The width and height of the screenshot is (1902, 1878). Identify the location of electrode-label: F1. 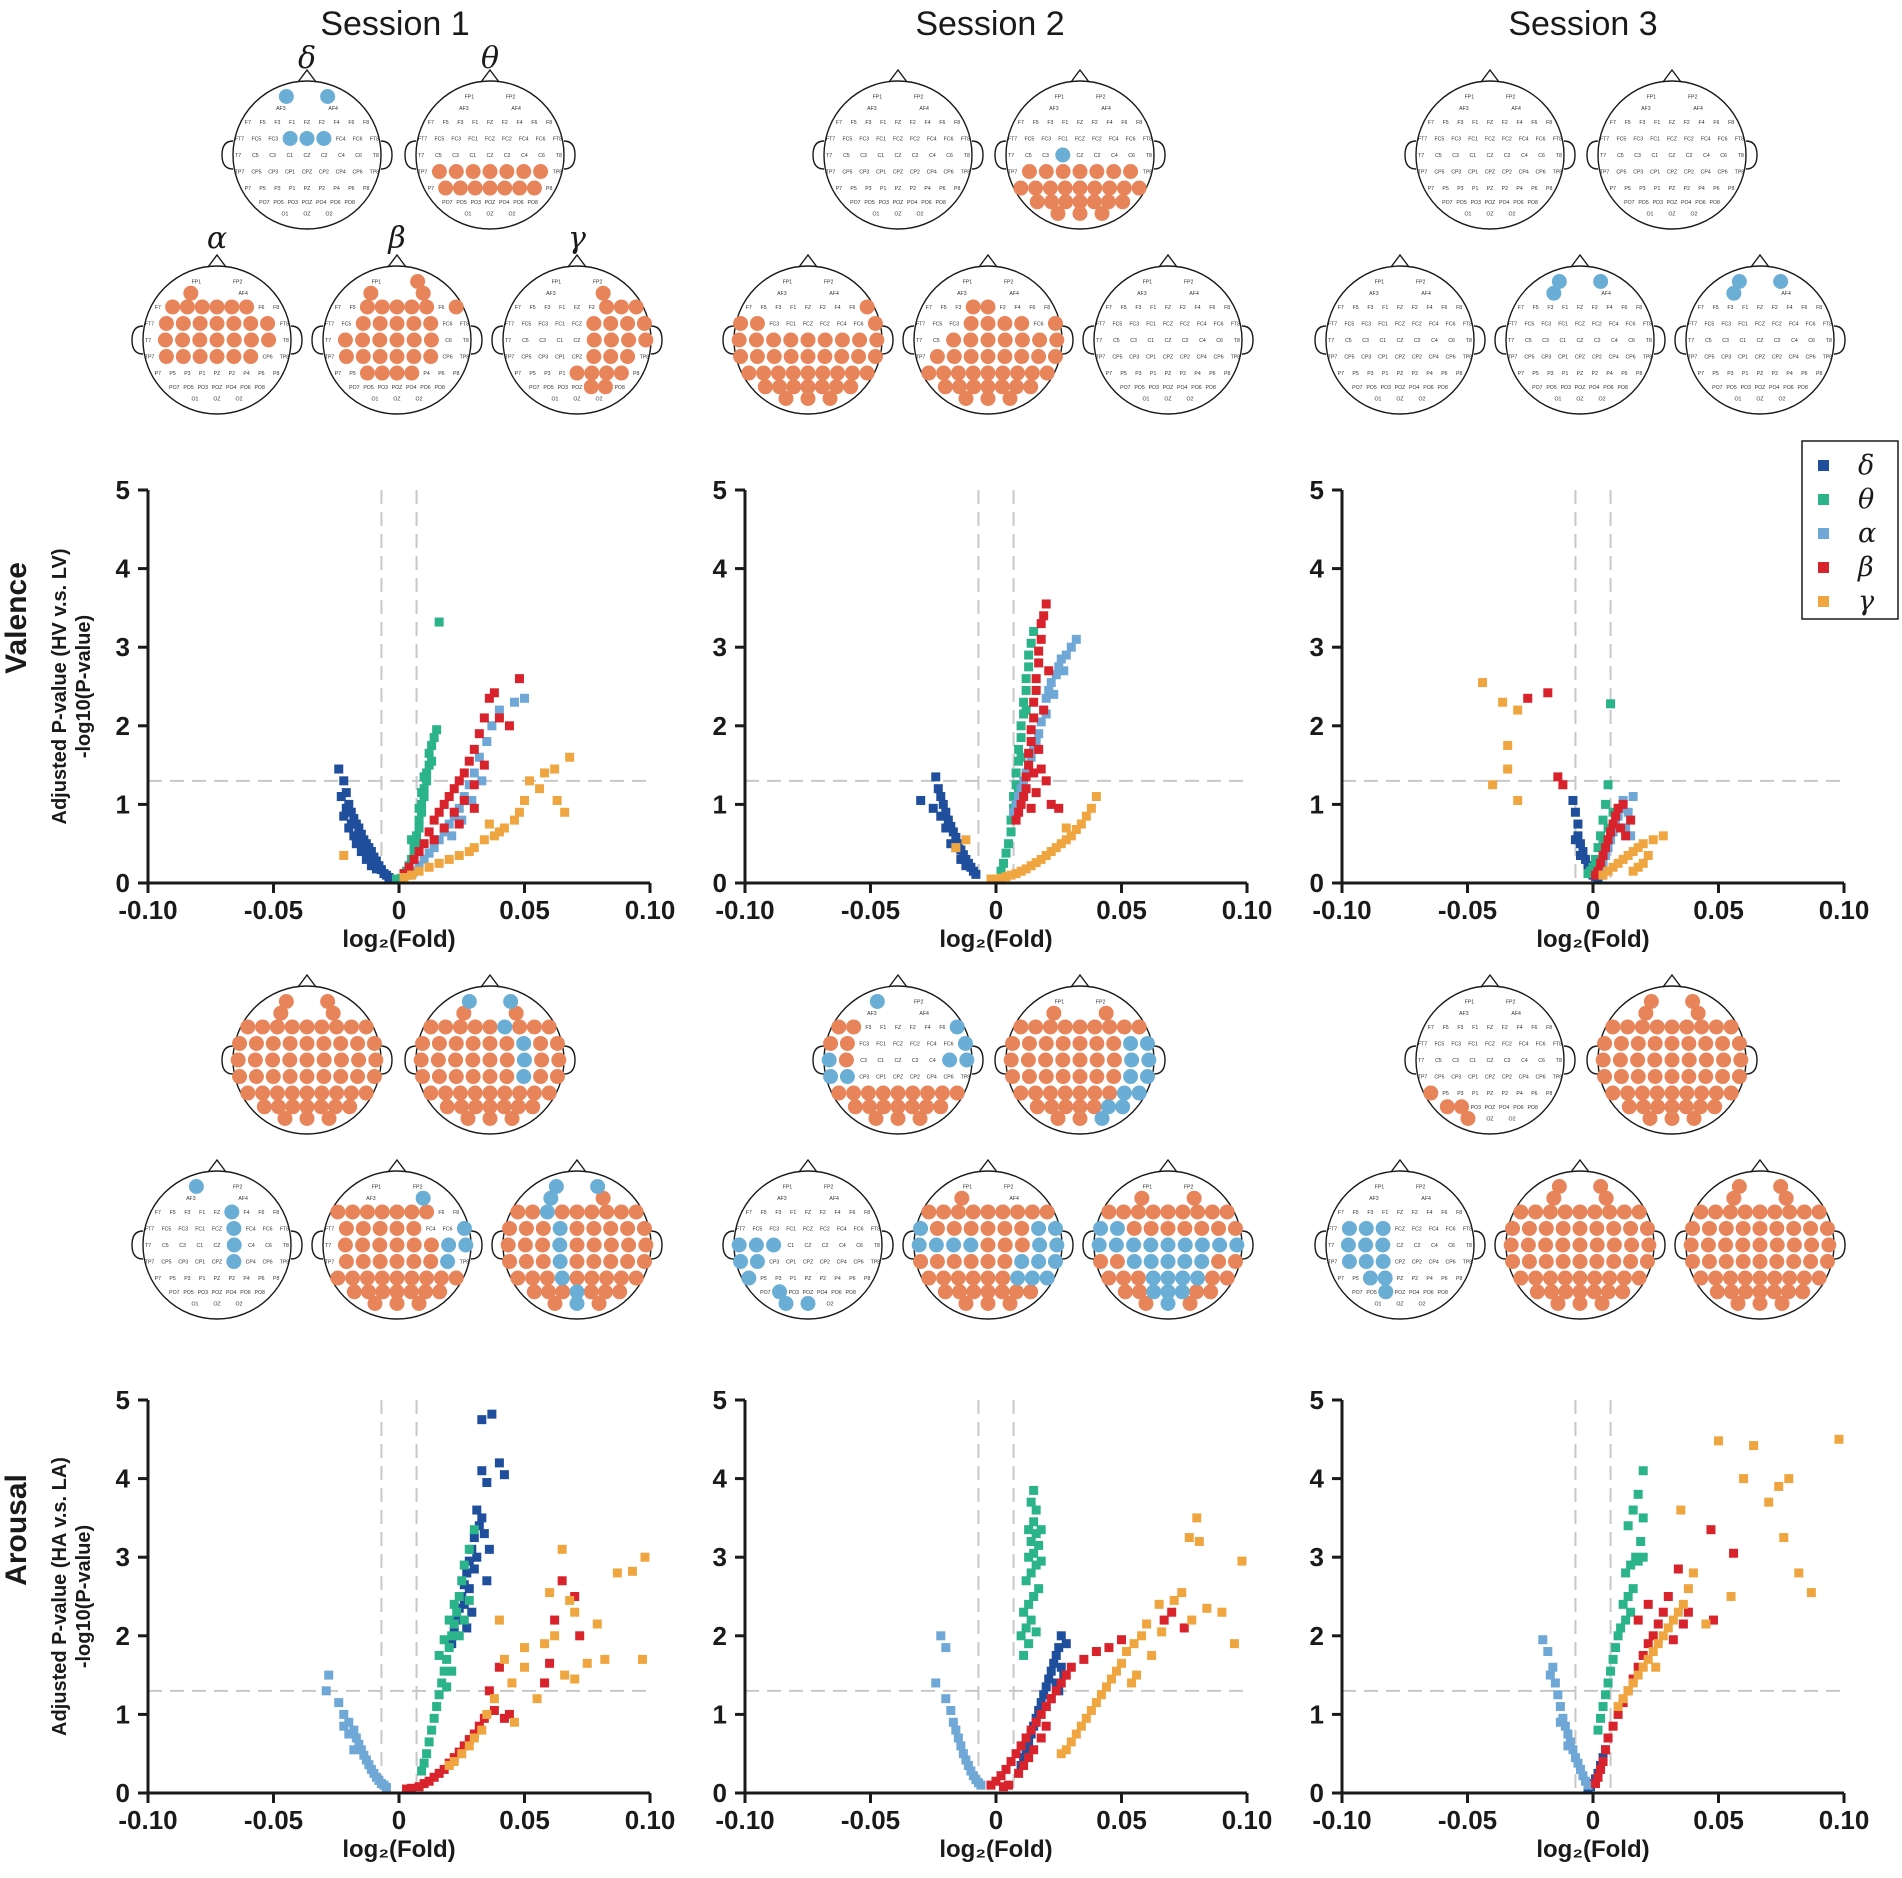
(1385, 1213).